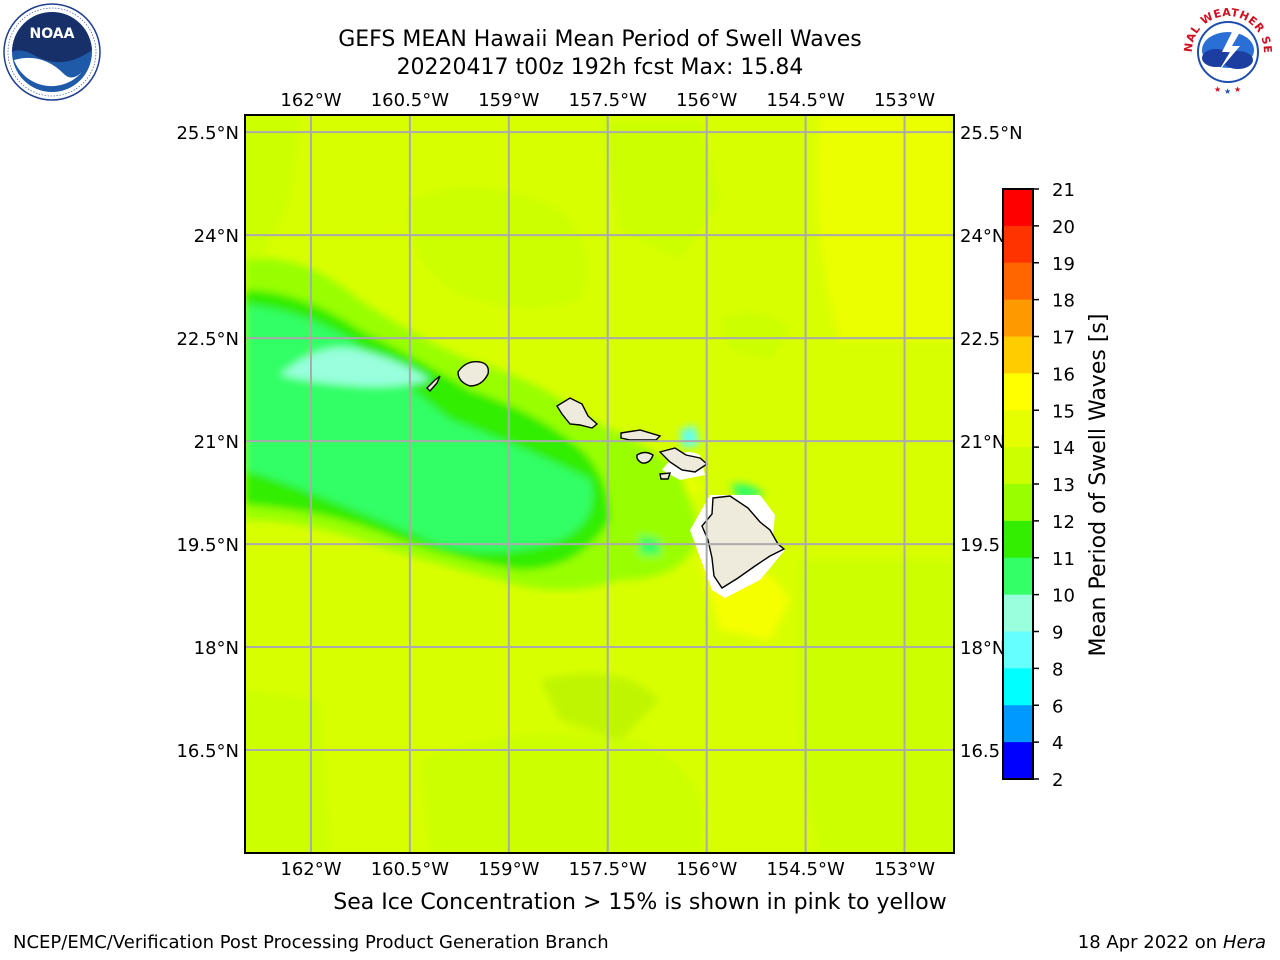 This screenshot has height=960, width=1280. What do you see at coordinates (1057, 706) in the screenshot?
I see `colorbar-tick-label: 6` at bounding box center [1057, 706].